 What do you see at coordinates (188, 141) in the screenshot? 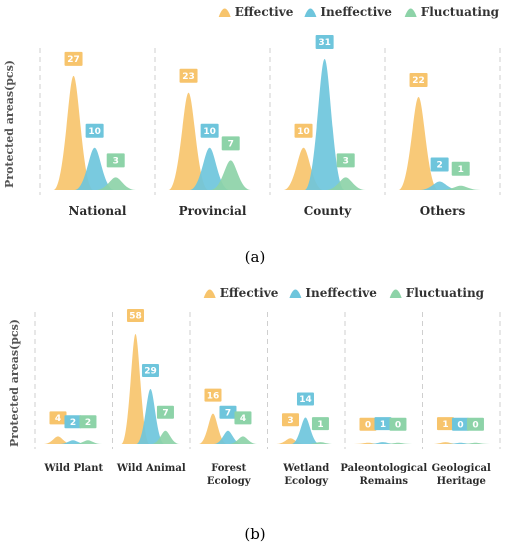
I see `peak-effective-provincial` at bounding box center [188, 141].